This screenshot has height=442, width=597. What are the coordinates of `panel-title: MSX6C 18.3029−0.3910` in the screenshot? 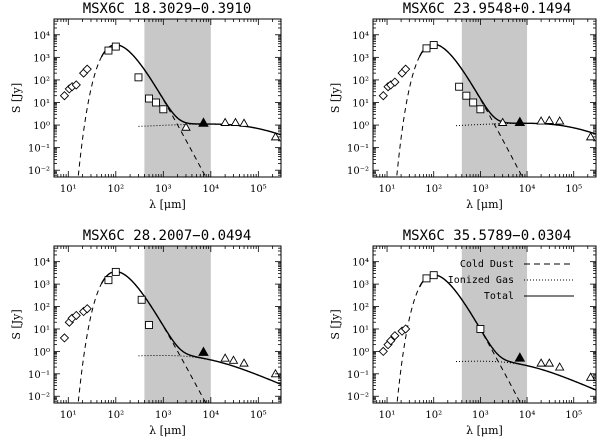 It's located at (167, 9).